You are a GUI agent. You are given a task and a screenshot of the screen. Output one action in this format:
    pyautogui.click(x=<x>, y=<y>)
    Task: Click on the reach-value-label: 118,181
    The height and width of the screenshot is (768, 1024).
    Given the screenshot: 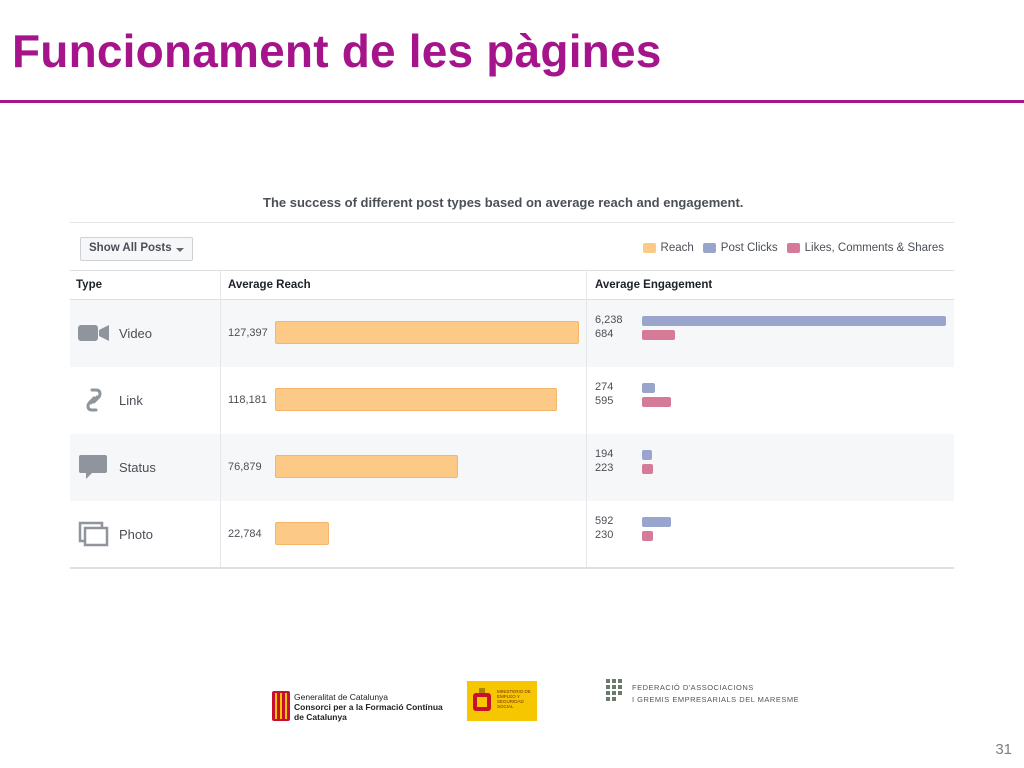 What is the action you would take?
    pyautogui.click(x=247, y=400)
    